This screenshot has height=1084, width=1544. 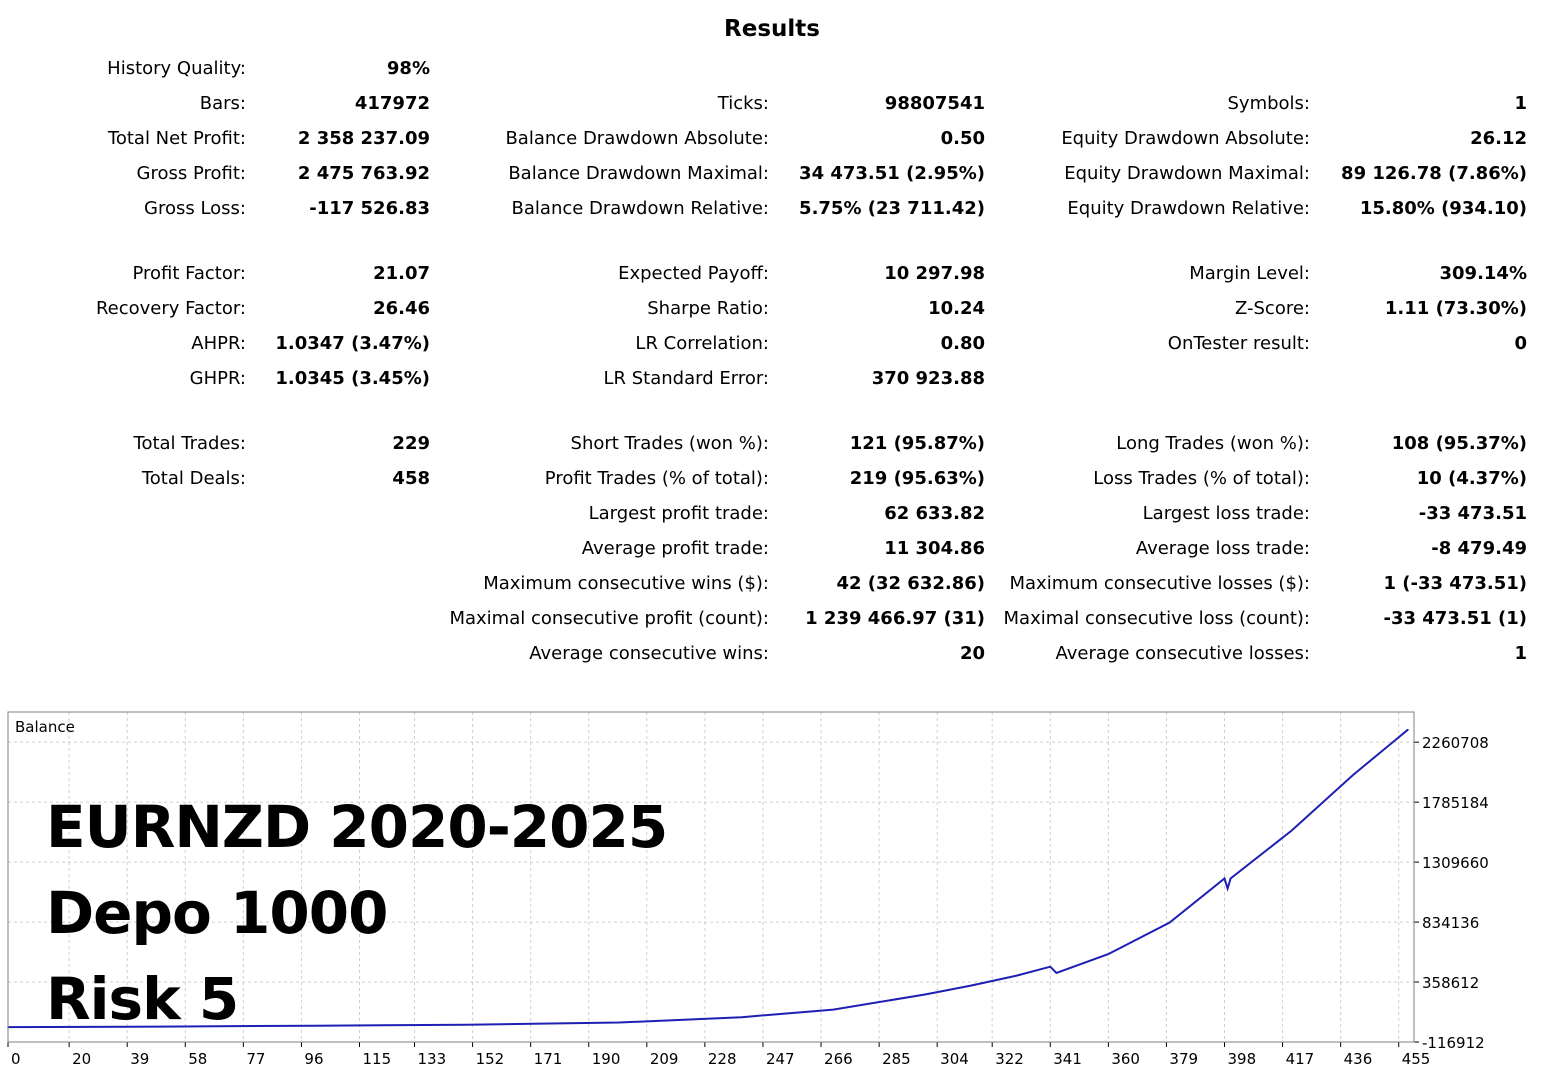 I want to click on col1-value-4: -117 526.83, so click(x=369, y=208).